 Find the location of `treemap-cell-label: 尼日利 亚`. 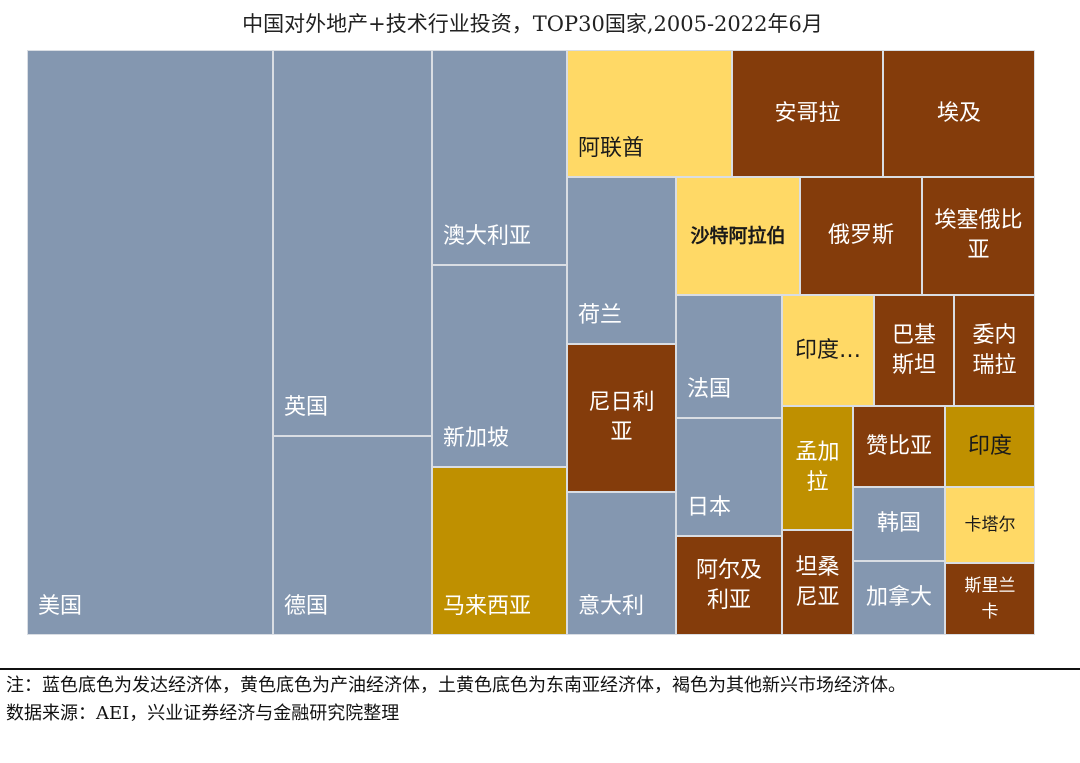

treemap-cell-label: 尼日利 亚 is located at coordinates (621, 417).